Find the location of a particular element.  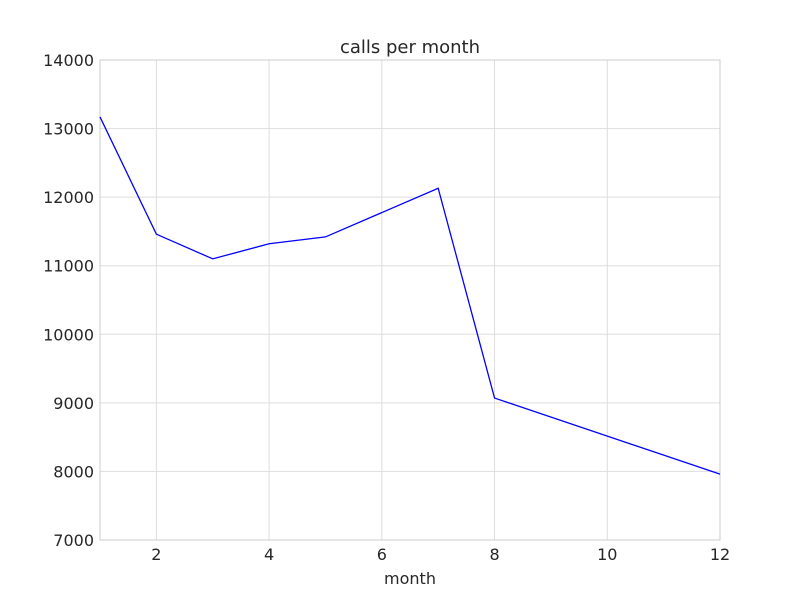

x-tick-label: 6 is located at coordinates (382, 554).